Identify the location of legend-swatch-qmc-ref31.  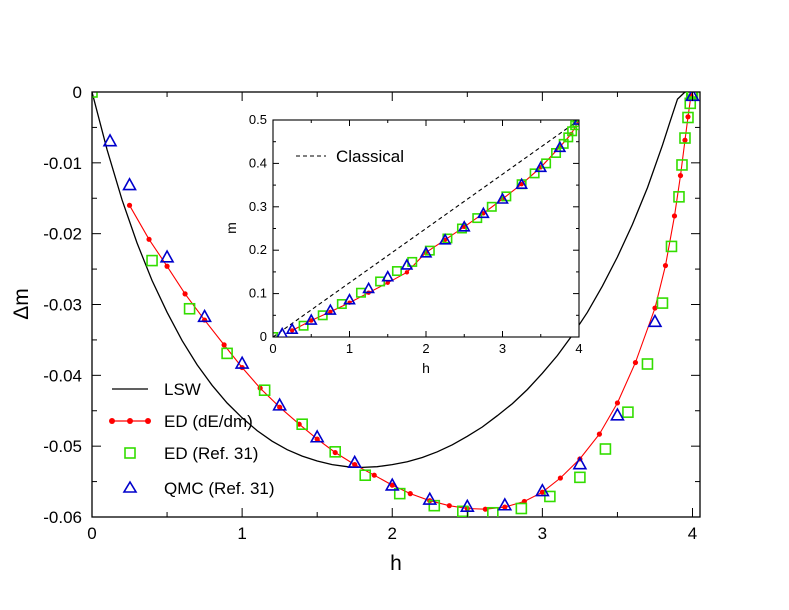
(130, 486).